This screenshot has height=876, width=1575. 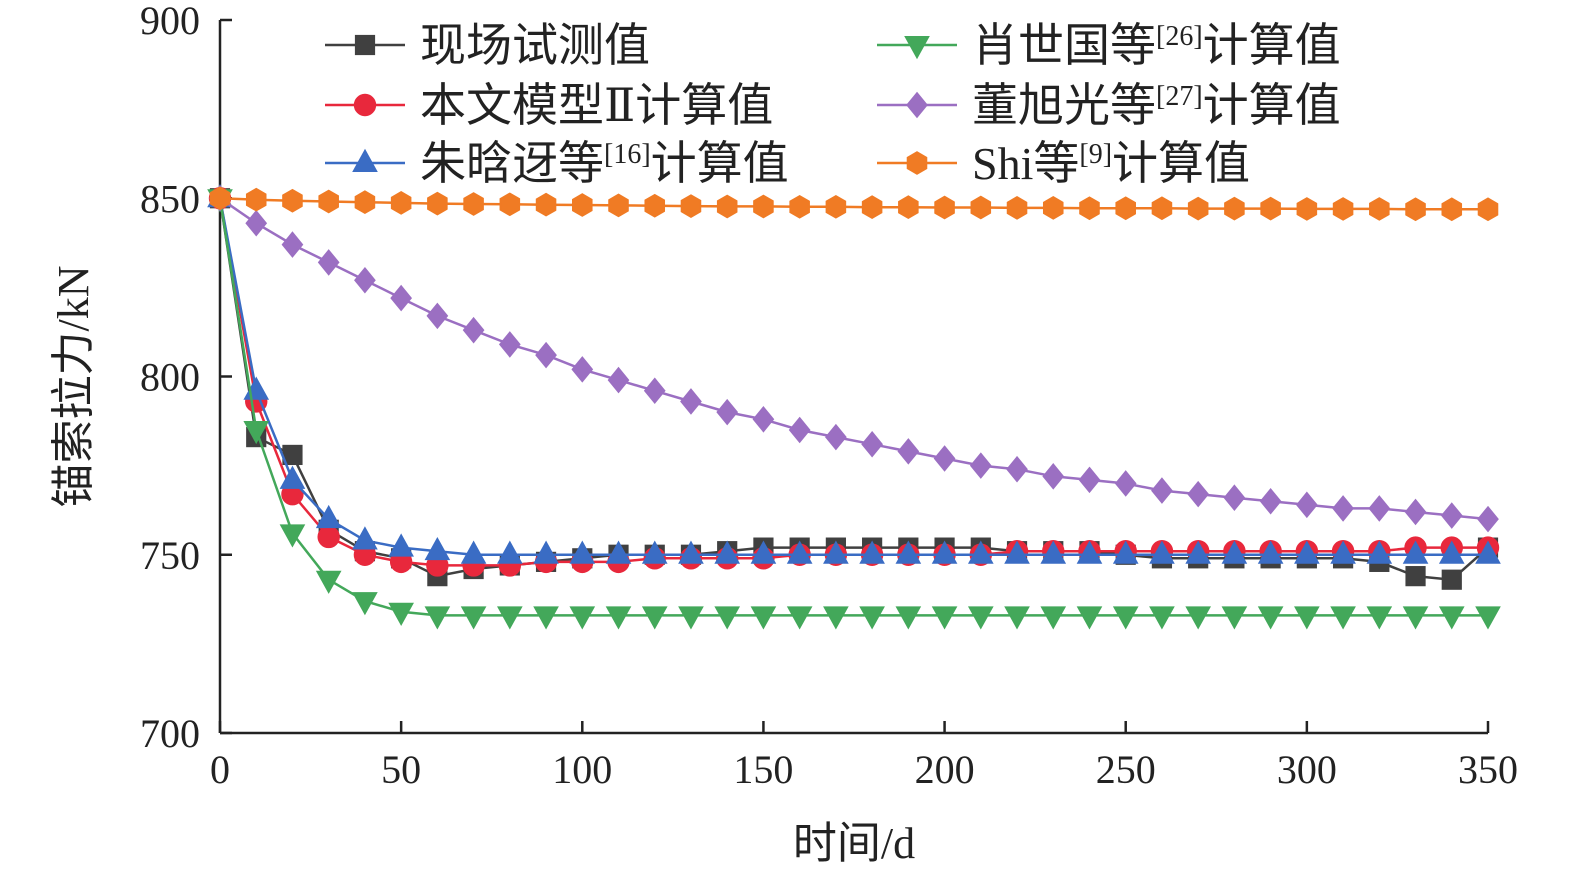 I want to click on x-tick-label: 150, so click(x=763, y=769).